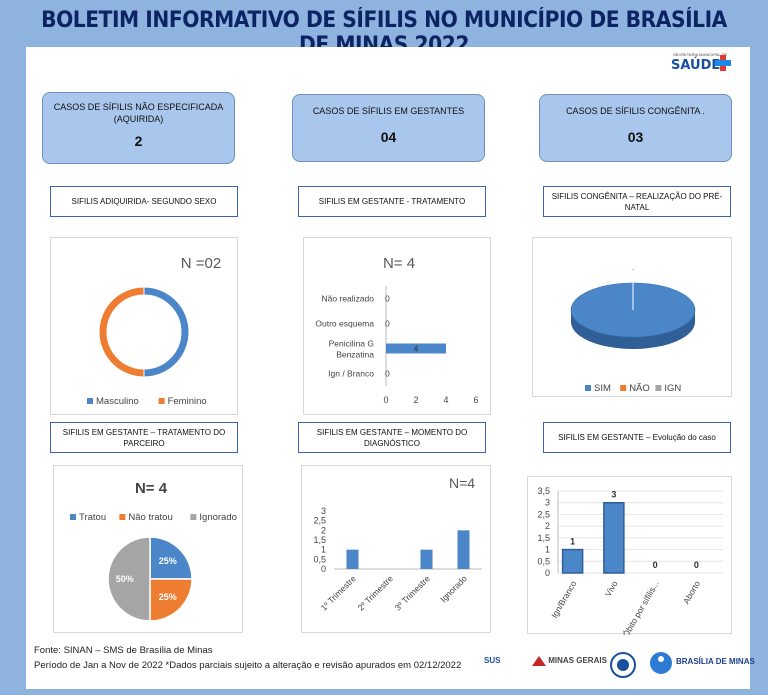 The image size is (768, 695). I want to click on bar-value-label: 4, so click(416, 349).